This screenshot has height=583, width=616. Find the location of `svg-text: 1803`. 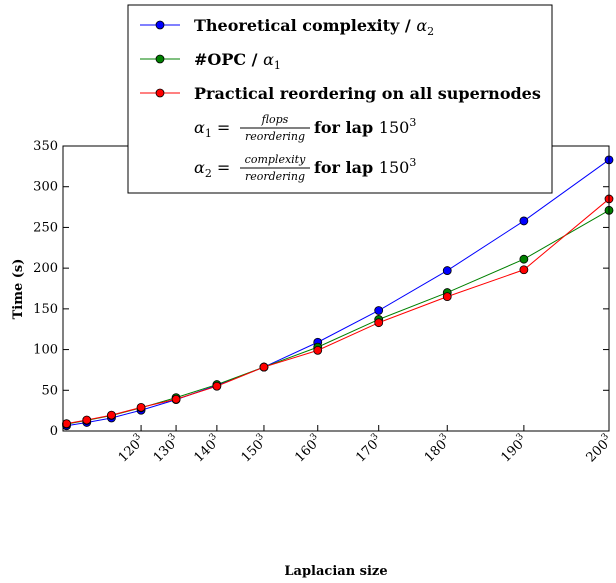

svg-text: 1803 is located at coordinates (437, 449).